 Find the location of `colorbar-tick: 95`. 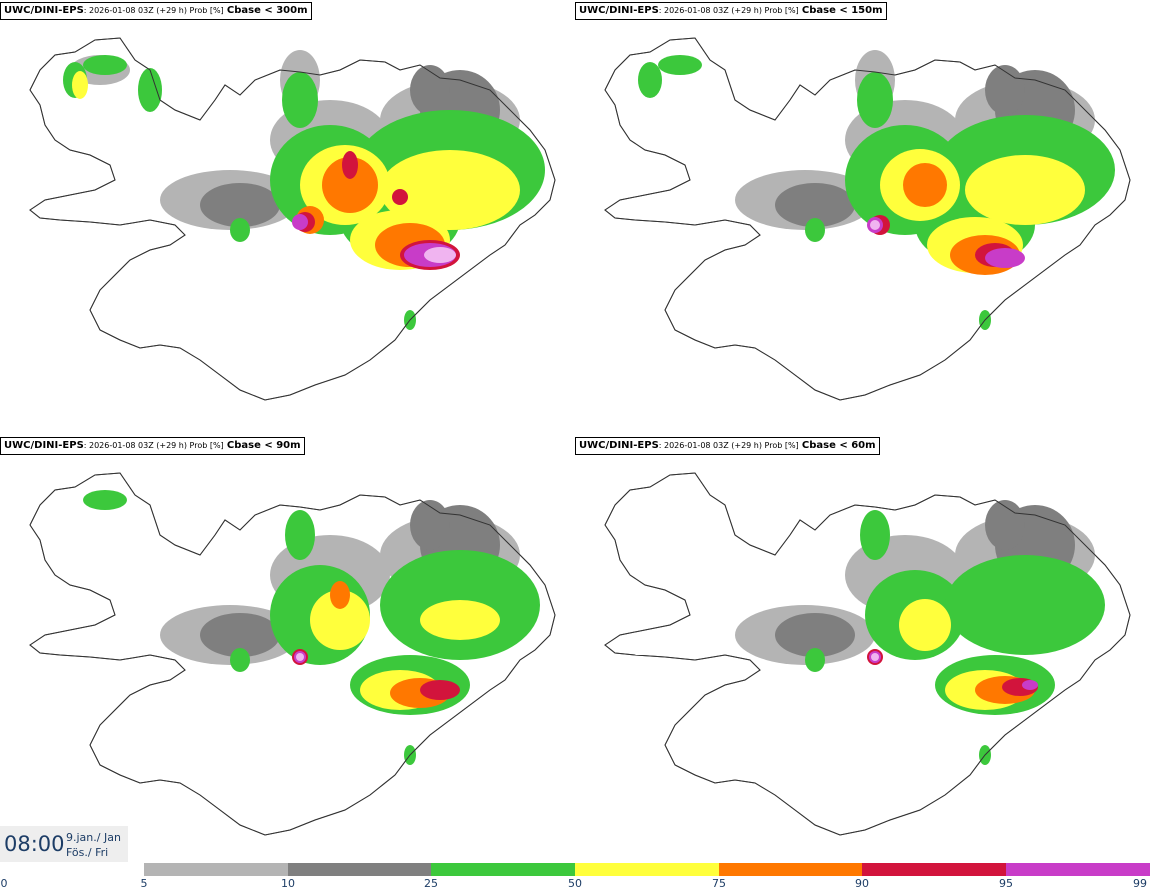

colorbar-tick: 95 is located at coordinates (1006, 883).